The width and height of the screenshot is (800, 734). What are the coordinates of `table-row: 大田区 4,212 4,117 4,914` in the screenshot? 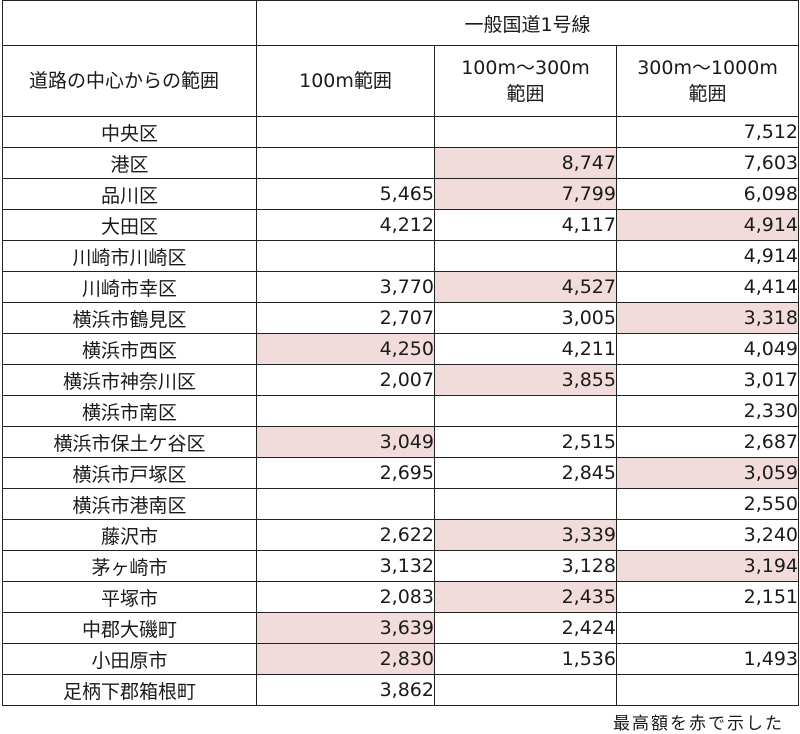 It's located at (401, 225).